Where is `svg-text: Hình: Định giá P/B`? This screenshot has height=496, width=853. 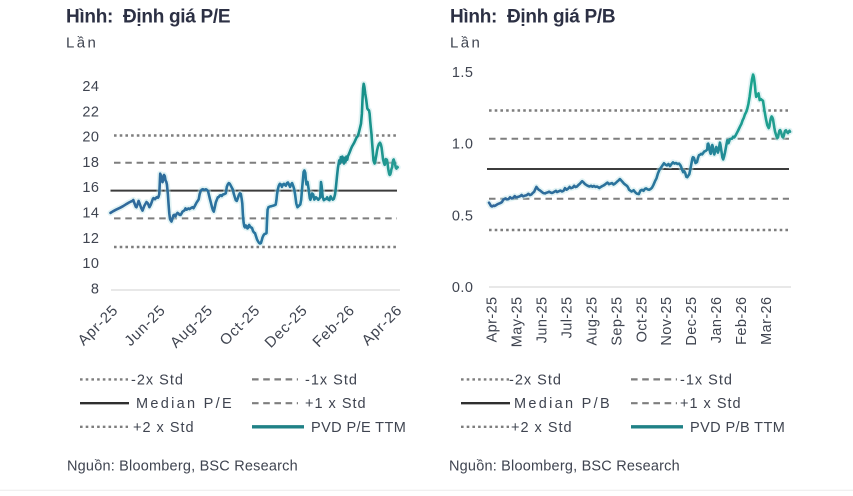 svg-text: Hình: Định giá P/B is located at coordinates (532, 16).